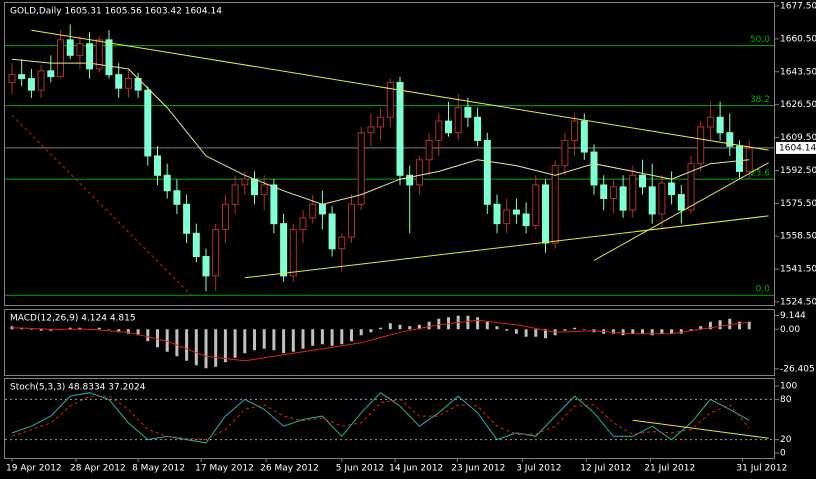 The height and width of the screenshot is (479, 816). I want to click on x-tick-label: 28 Apr 2012, so click(98, 469).